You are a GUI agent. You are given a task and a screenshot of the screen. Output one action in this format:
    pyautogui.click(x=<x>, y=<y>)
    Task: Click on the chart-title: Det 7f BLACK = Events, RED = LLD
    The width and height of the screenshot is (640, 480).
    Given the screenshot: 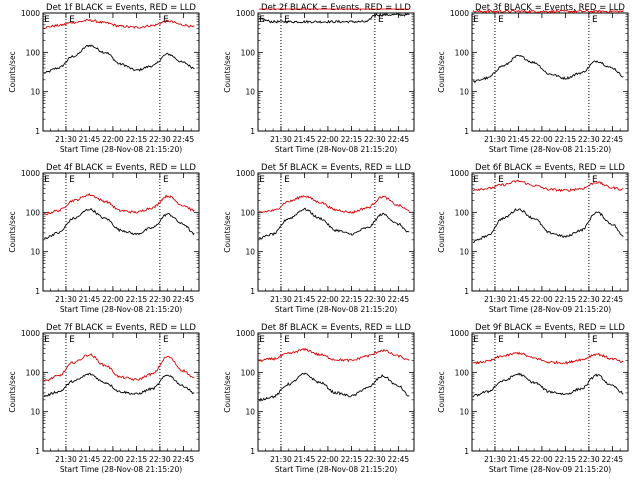 What is the action you would take?
    pyautogui.click(x=121, y=328)
    